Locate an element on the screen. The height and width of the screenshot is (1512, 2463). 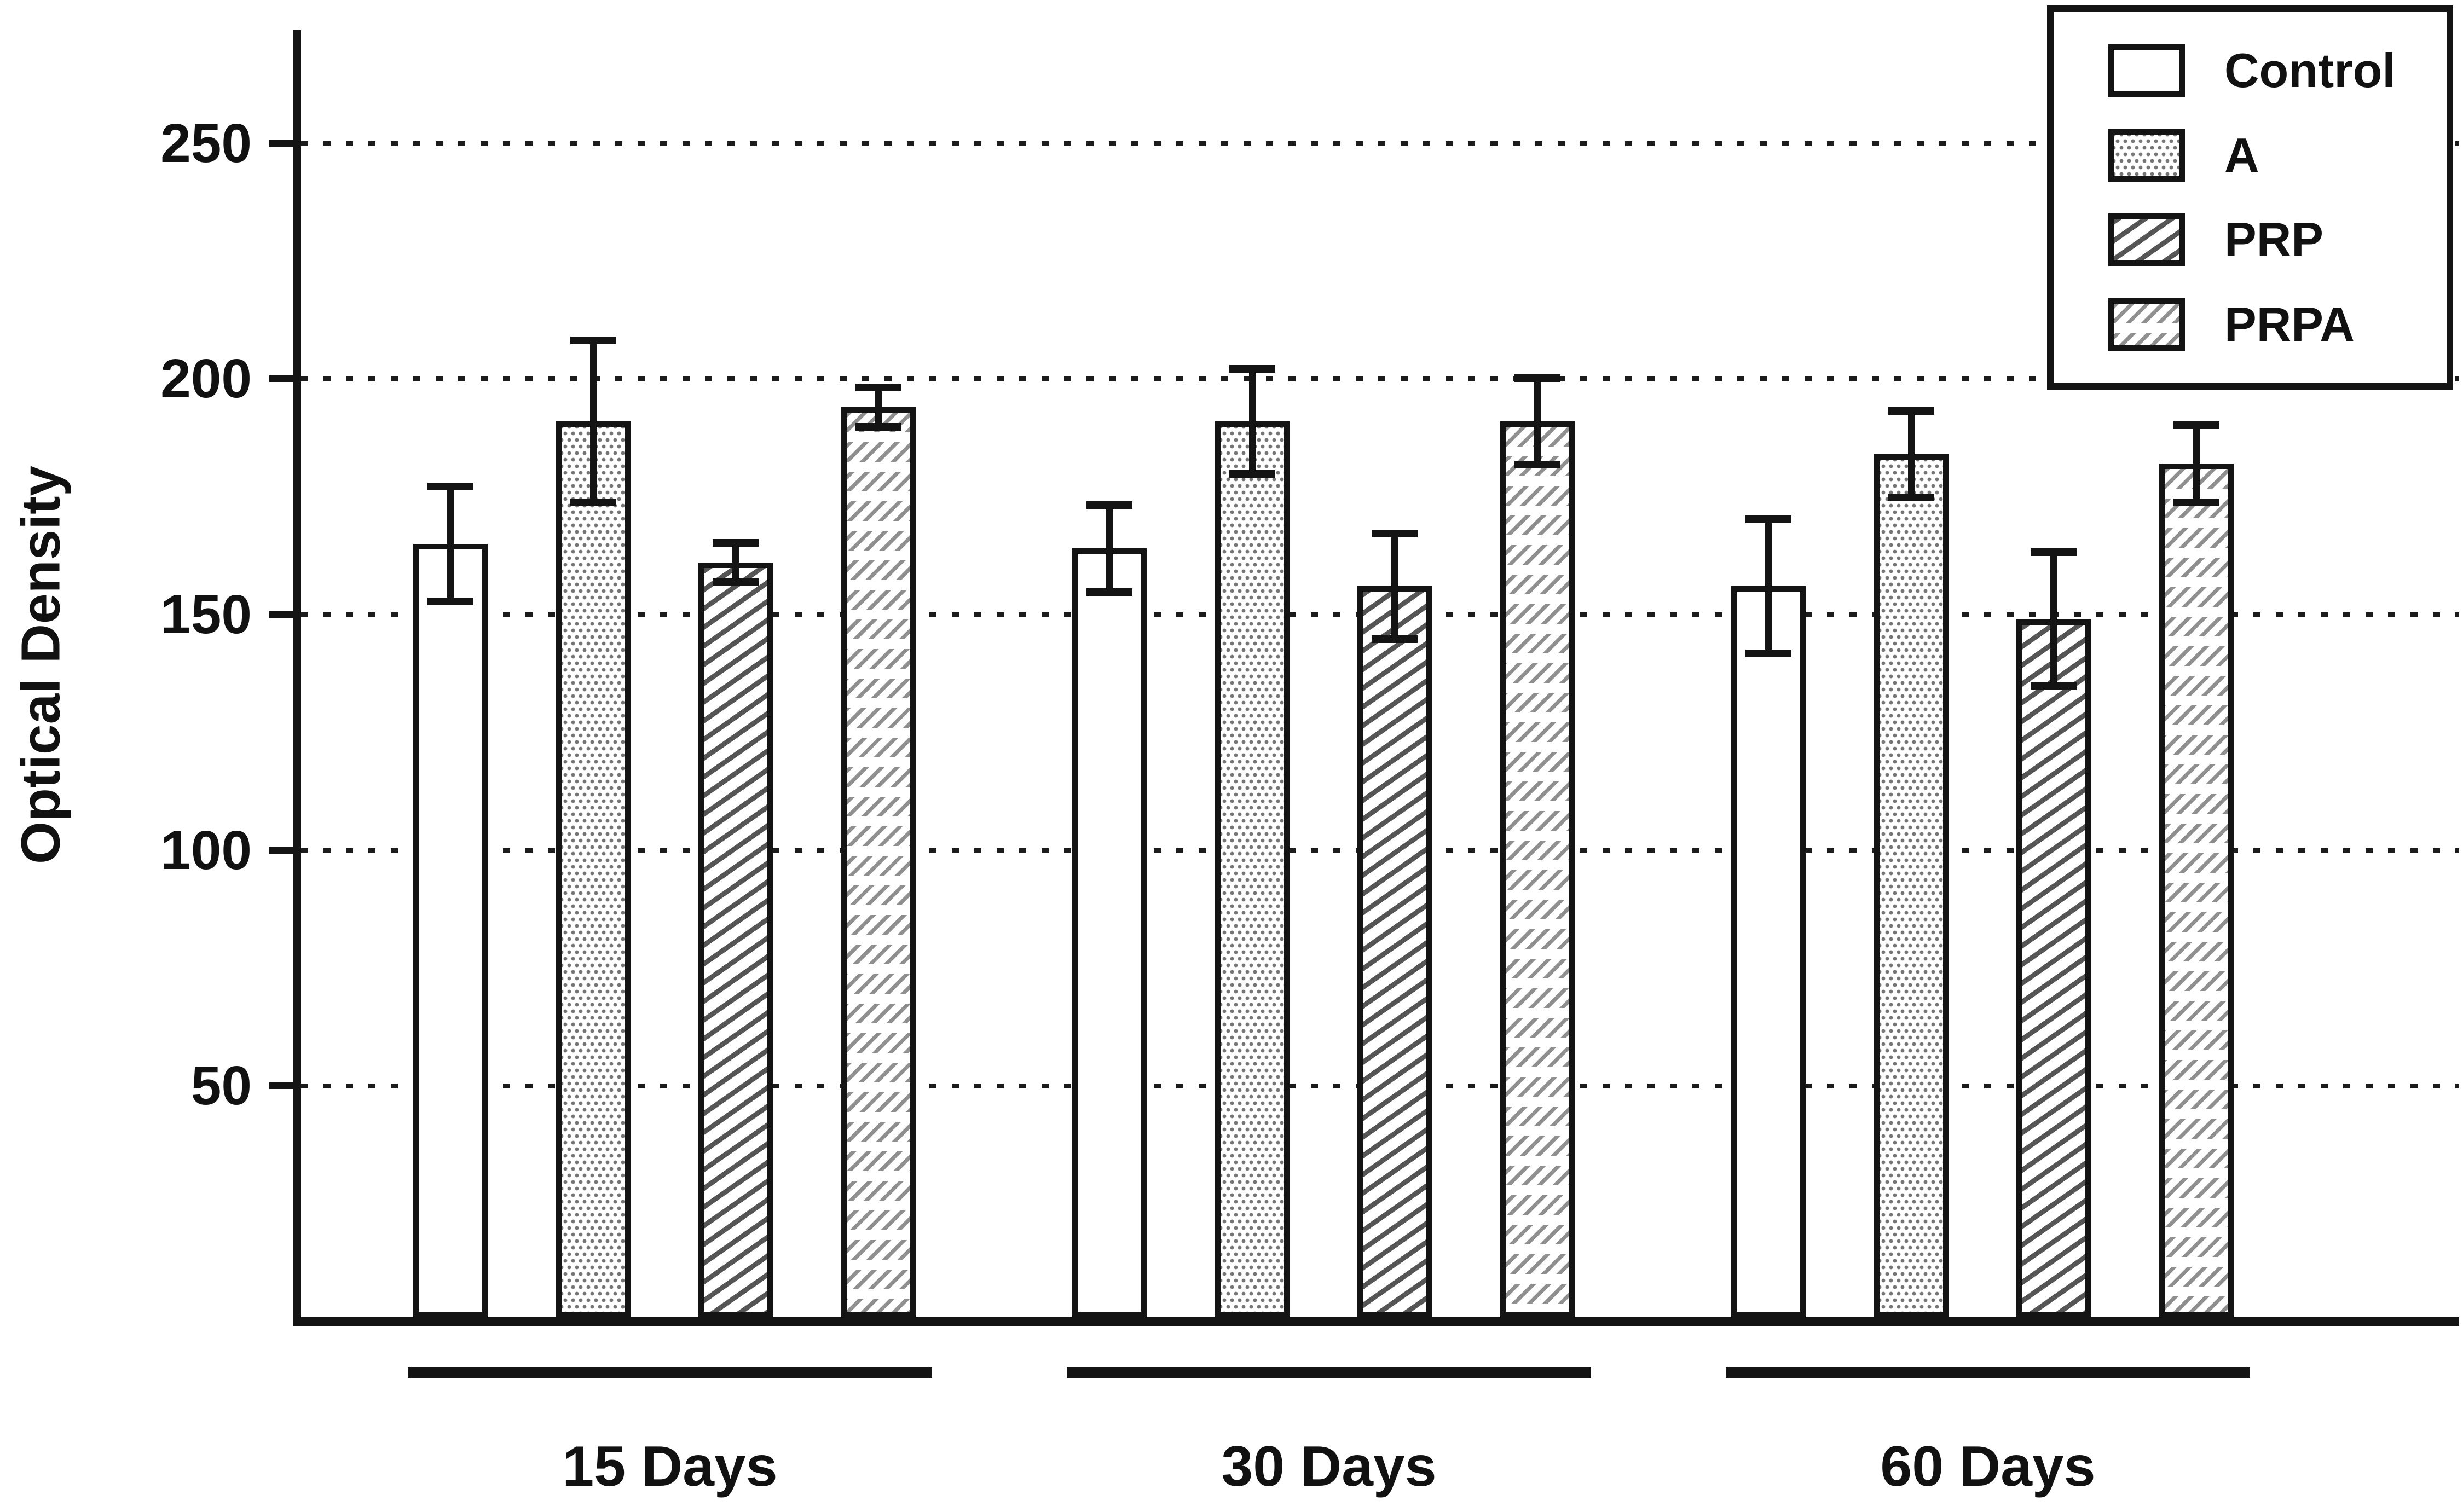
legend-swatch-dashed-diagonal-rows-icon is located at coordinates (2146, 324).